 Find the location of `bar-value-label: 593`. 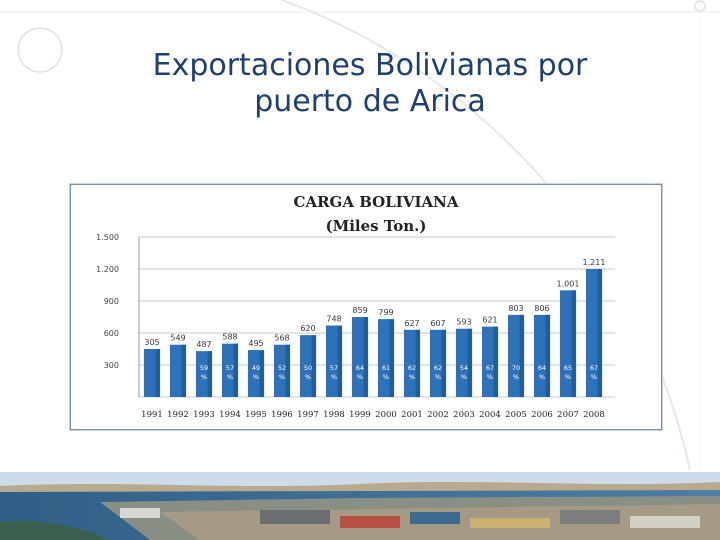

bar-value-label: 593 is located at coordinates (463, 322).